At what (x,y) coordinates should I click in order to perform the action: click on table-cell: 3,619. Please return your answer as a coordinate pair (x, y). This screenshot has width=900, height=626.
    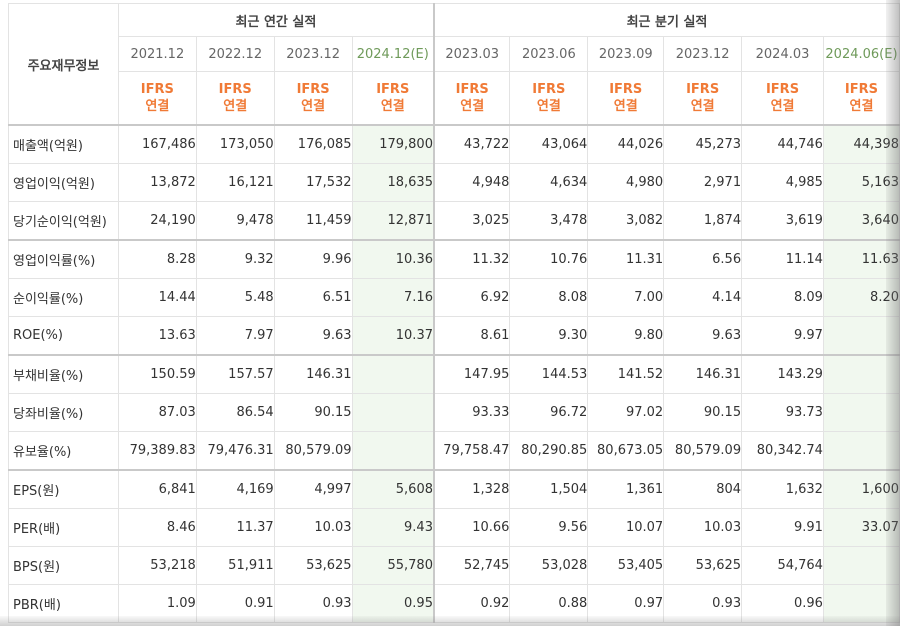
    Looking at the image, I should click on (782, 221).